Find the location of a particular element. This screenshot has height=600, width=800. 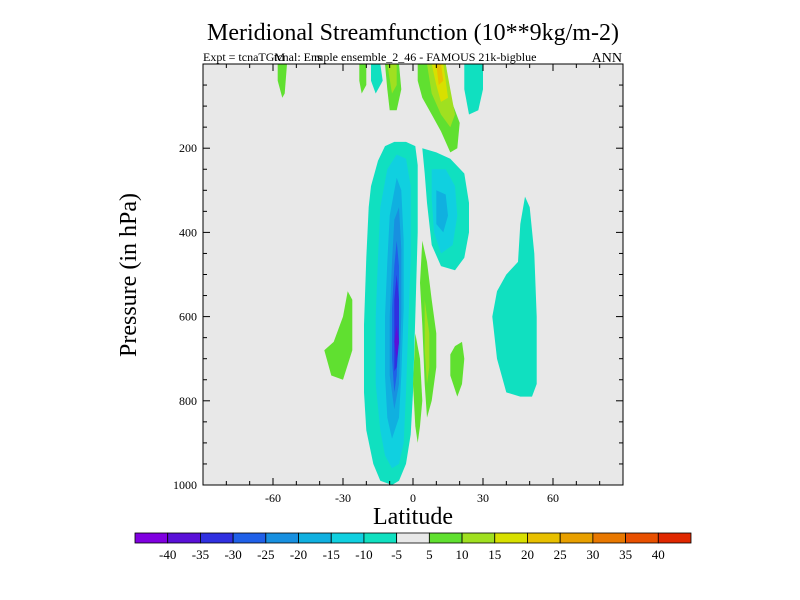

experiment-label-left: Expt = tcnaTGM is located at coordinates (244, 57).